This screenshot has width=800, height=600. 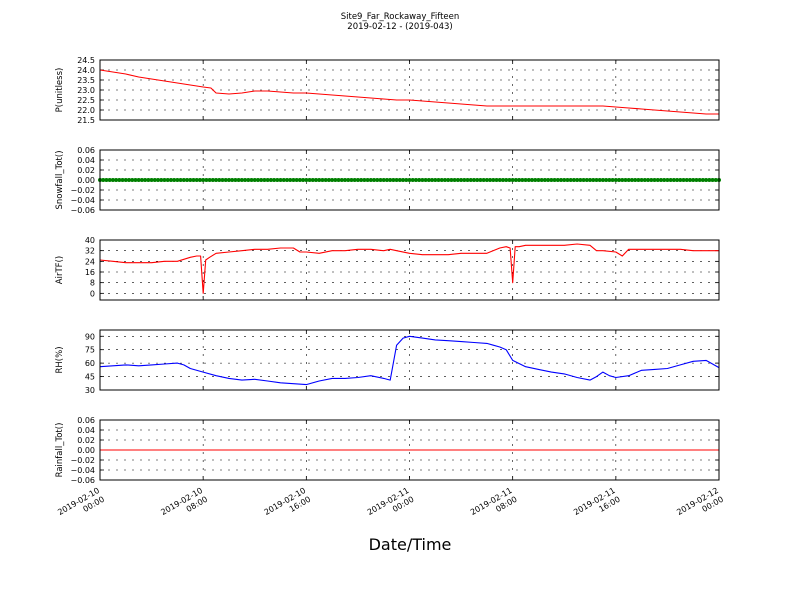 What do you see at coordinates (494, 506) in the screenshot?
I see `x-tick-label: 2019-02-1108:00` at bounding box center [494, 506].